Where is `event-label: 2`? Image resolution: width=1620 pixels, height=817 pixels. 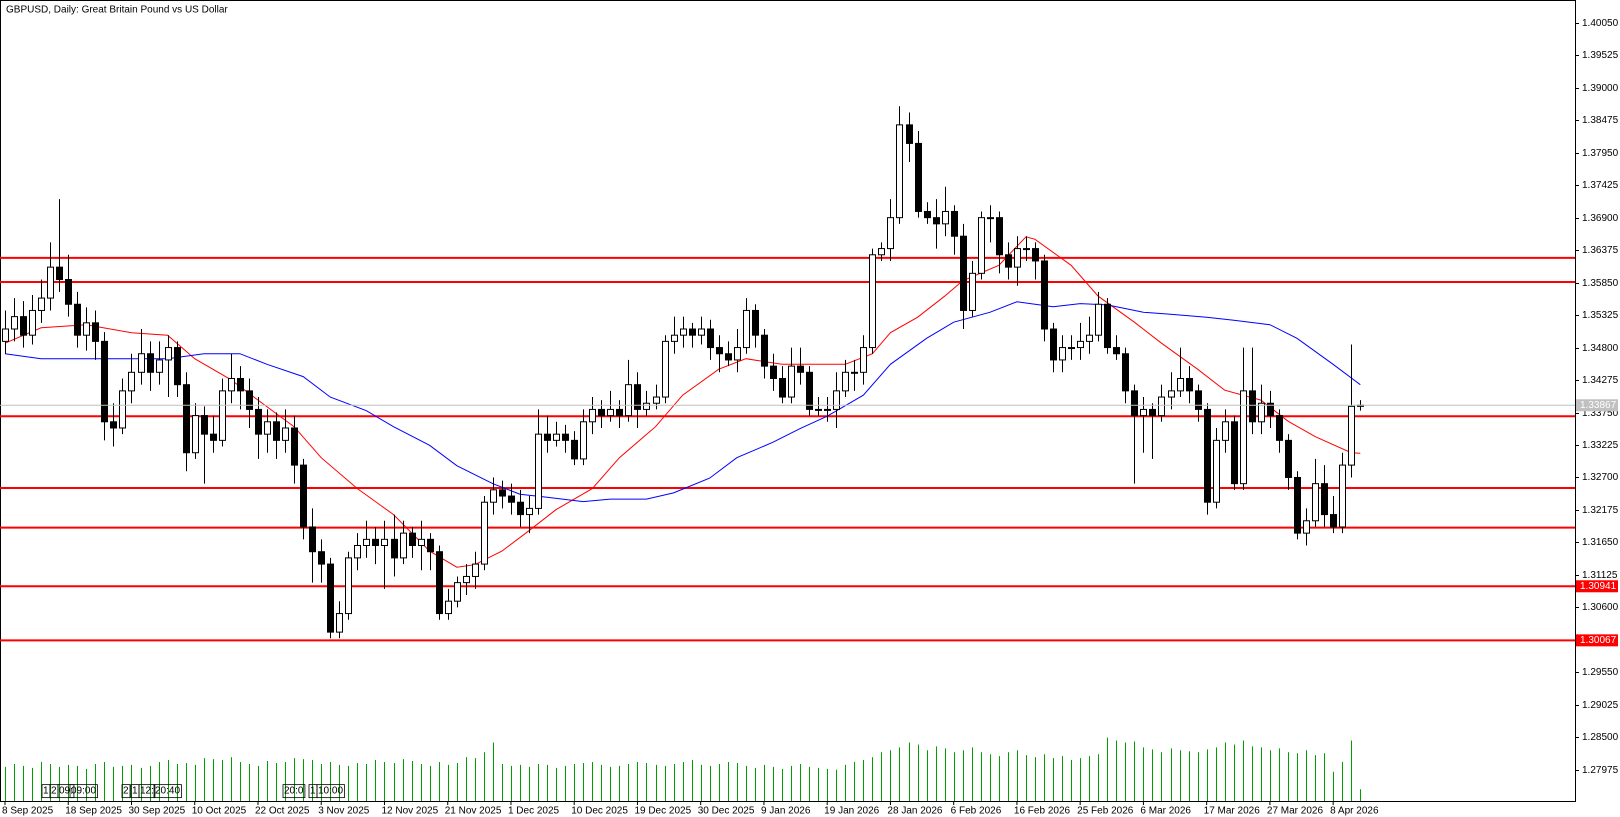
event-label: 2 is located at coordinates (54, 791).